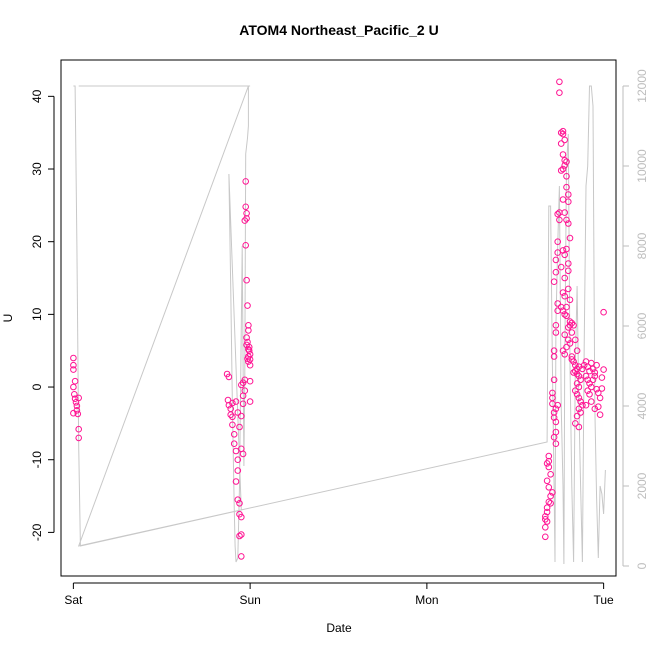 The image size is (650, 650). Describe the element at coordinates (642, 565) in the screenshot. I see `secondary-y-tick-label: 0` at that location.